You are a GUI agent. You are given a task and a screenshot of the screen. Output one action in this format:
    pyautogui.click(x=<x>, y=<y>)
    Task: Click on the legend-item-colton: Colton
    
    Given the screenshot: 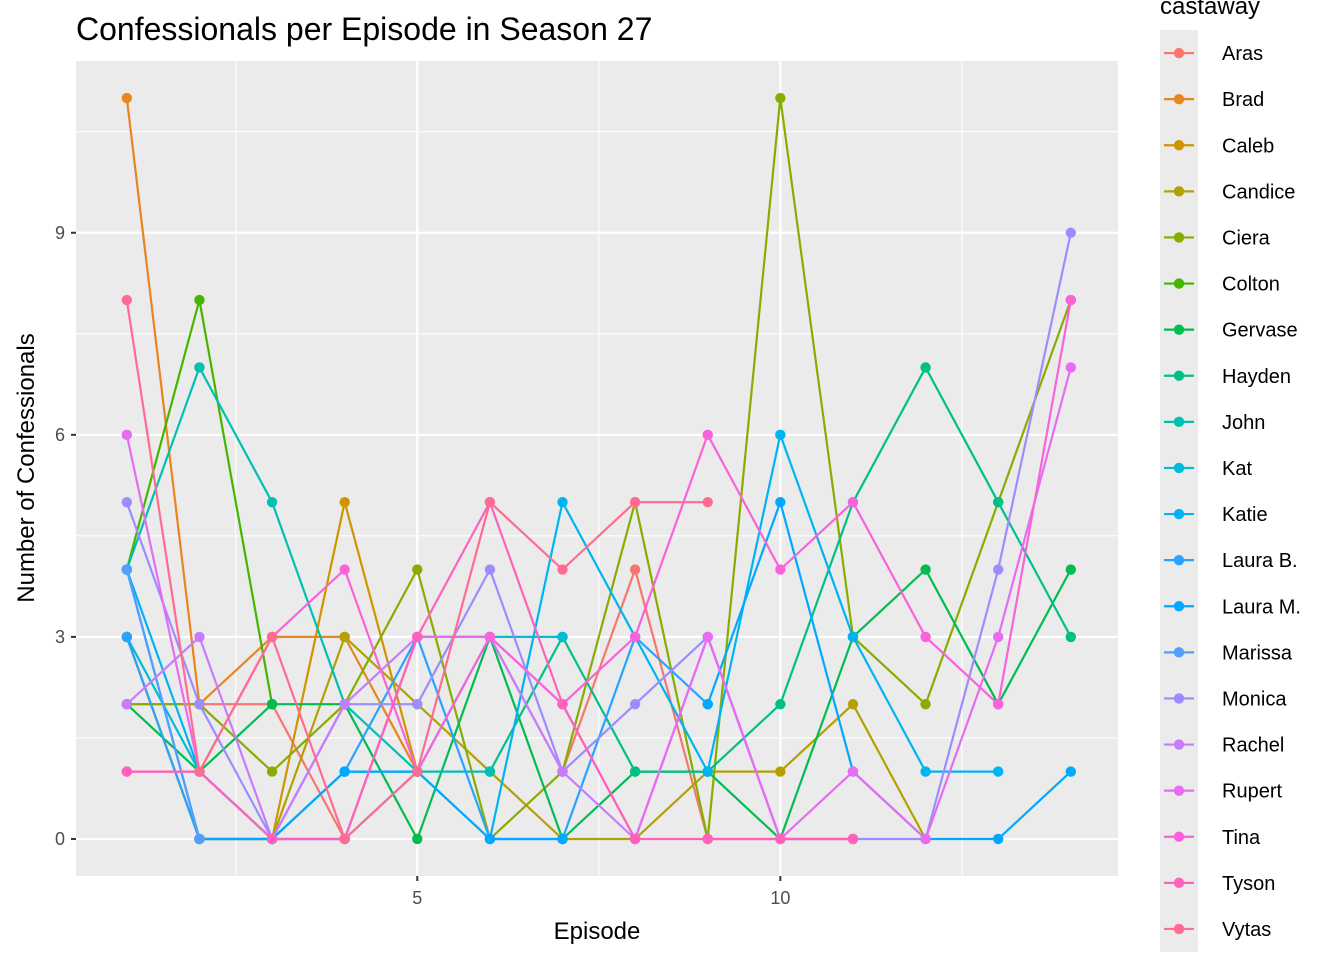 What is the action you would take?
    pyautogui.click(x=1222, y=285)
    